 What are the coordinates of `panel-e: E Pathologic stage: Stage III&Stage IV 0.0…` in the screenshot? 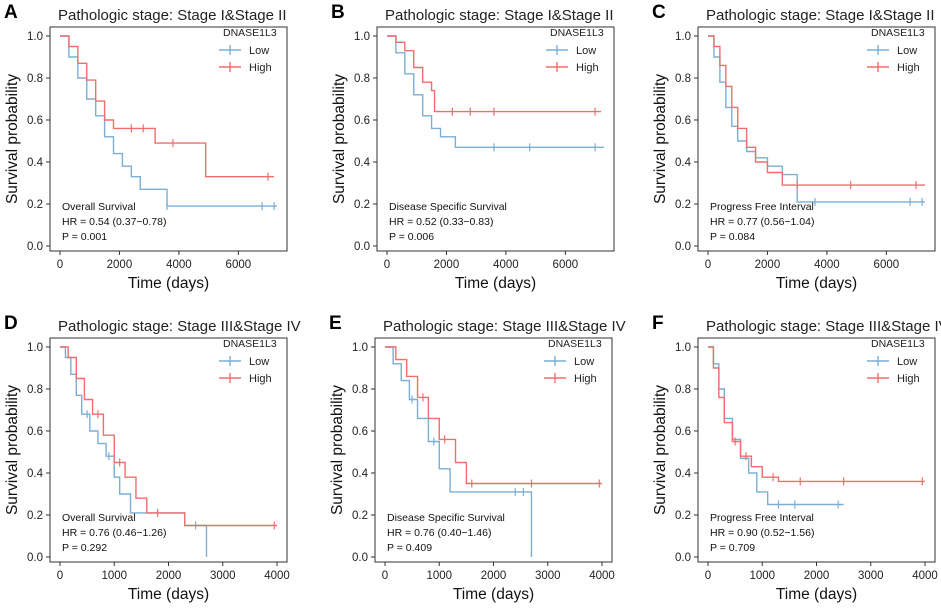 It's located at (477, 458).